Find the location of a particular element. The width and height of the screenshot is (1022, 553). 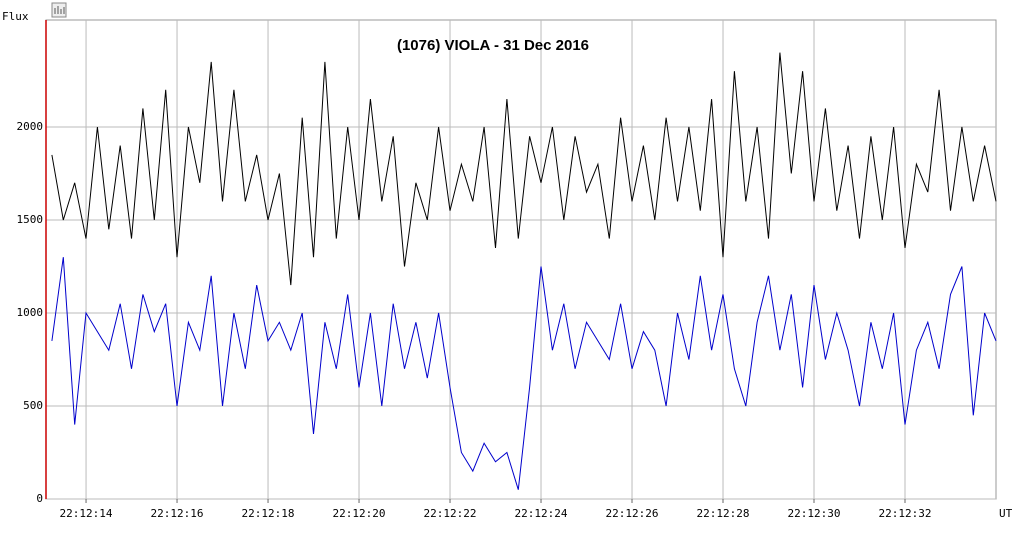

y-tick-label: 0 is located at coordinates (39, 498).